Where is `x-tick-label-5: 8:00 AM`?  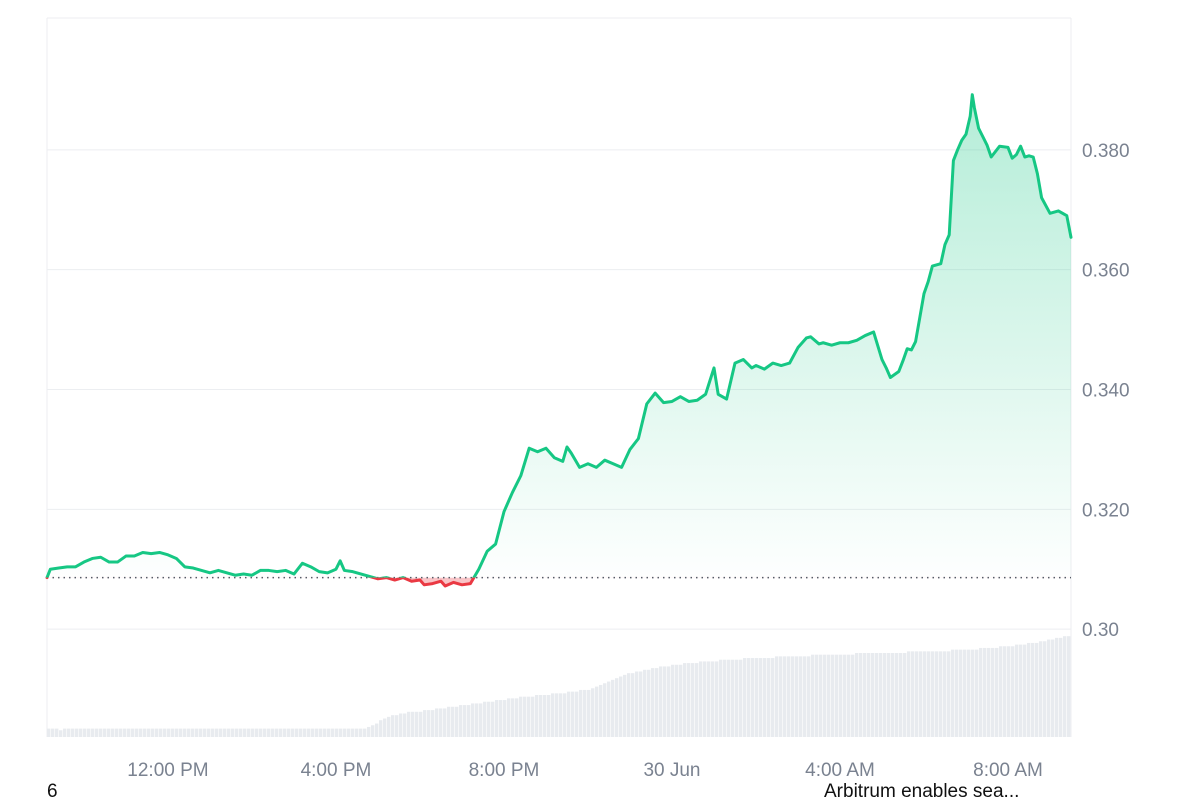 x-tick-label-5: 8:00 AM is located at coordinates (1008, 770).